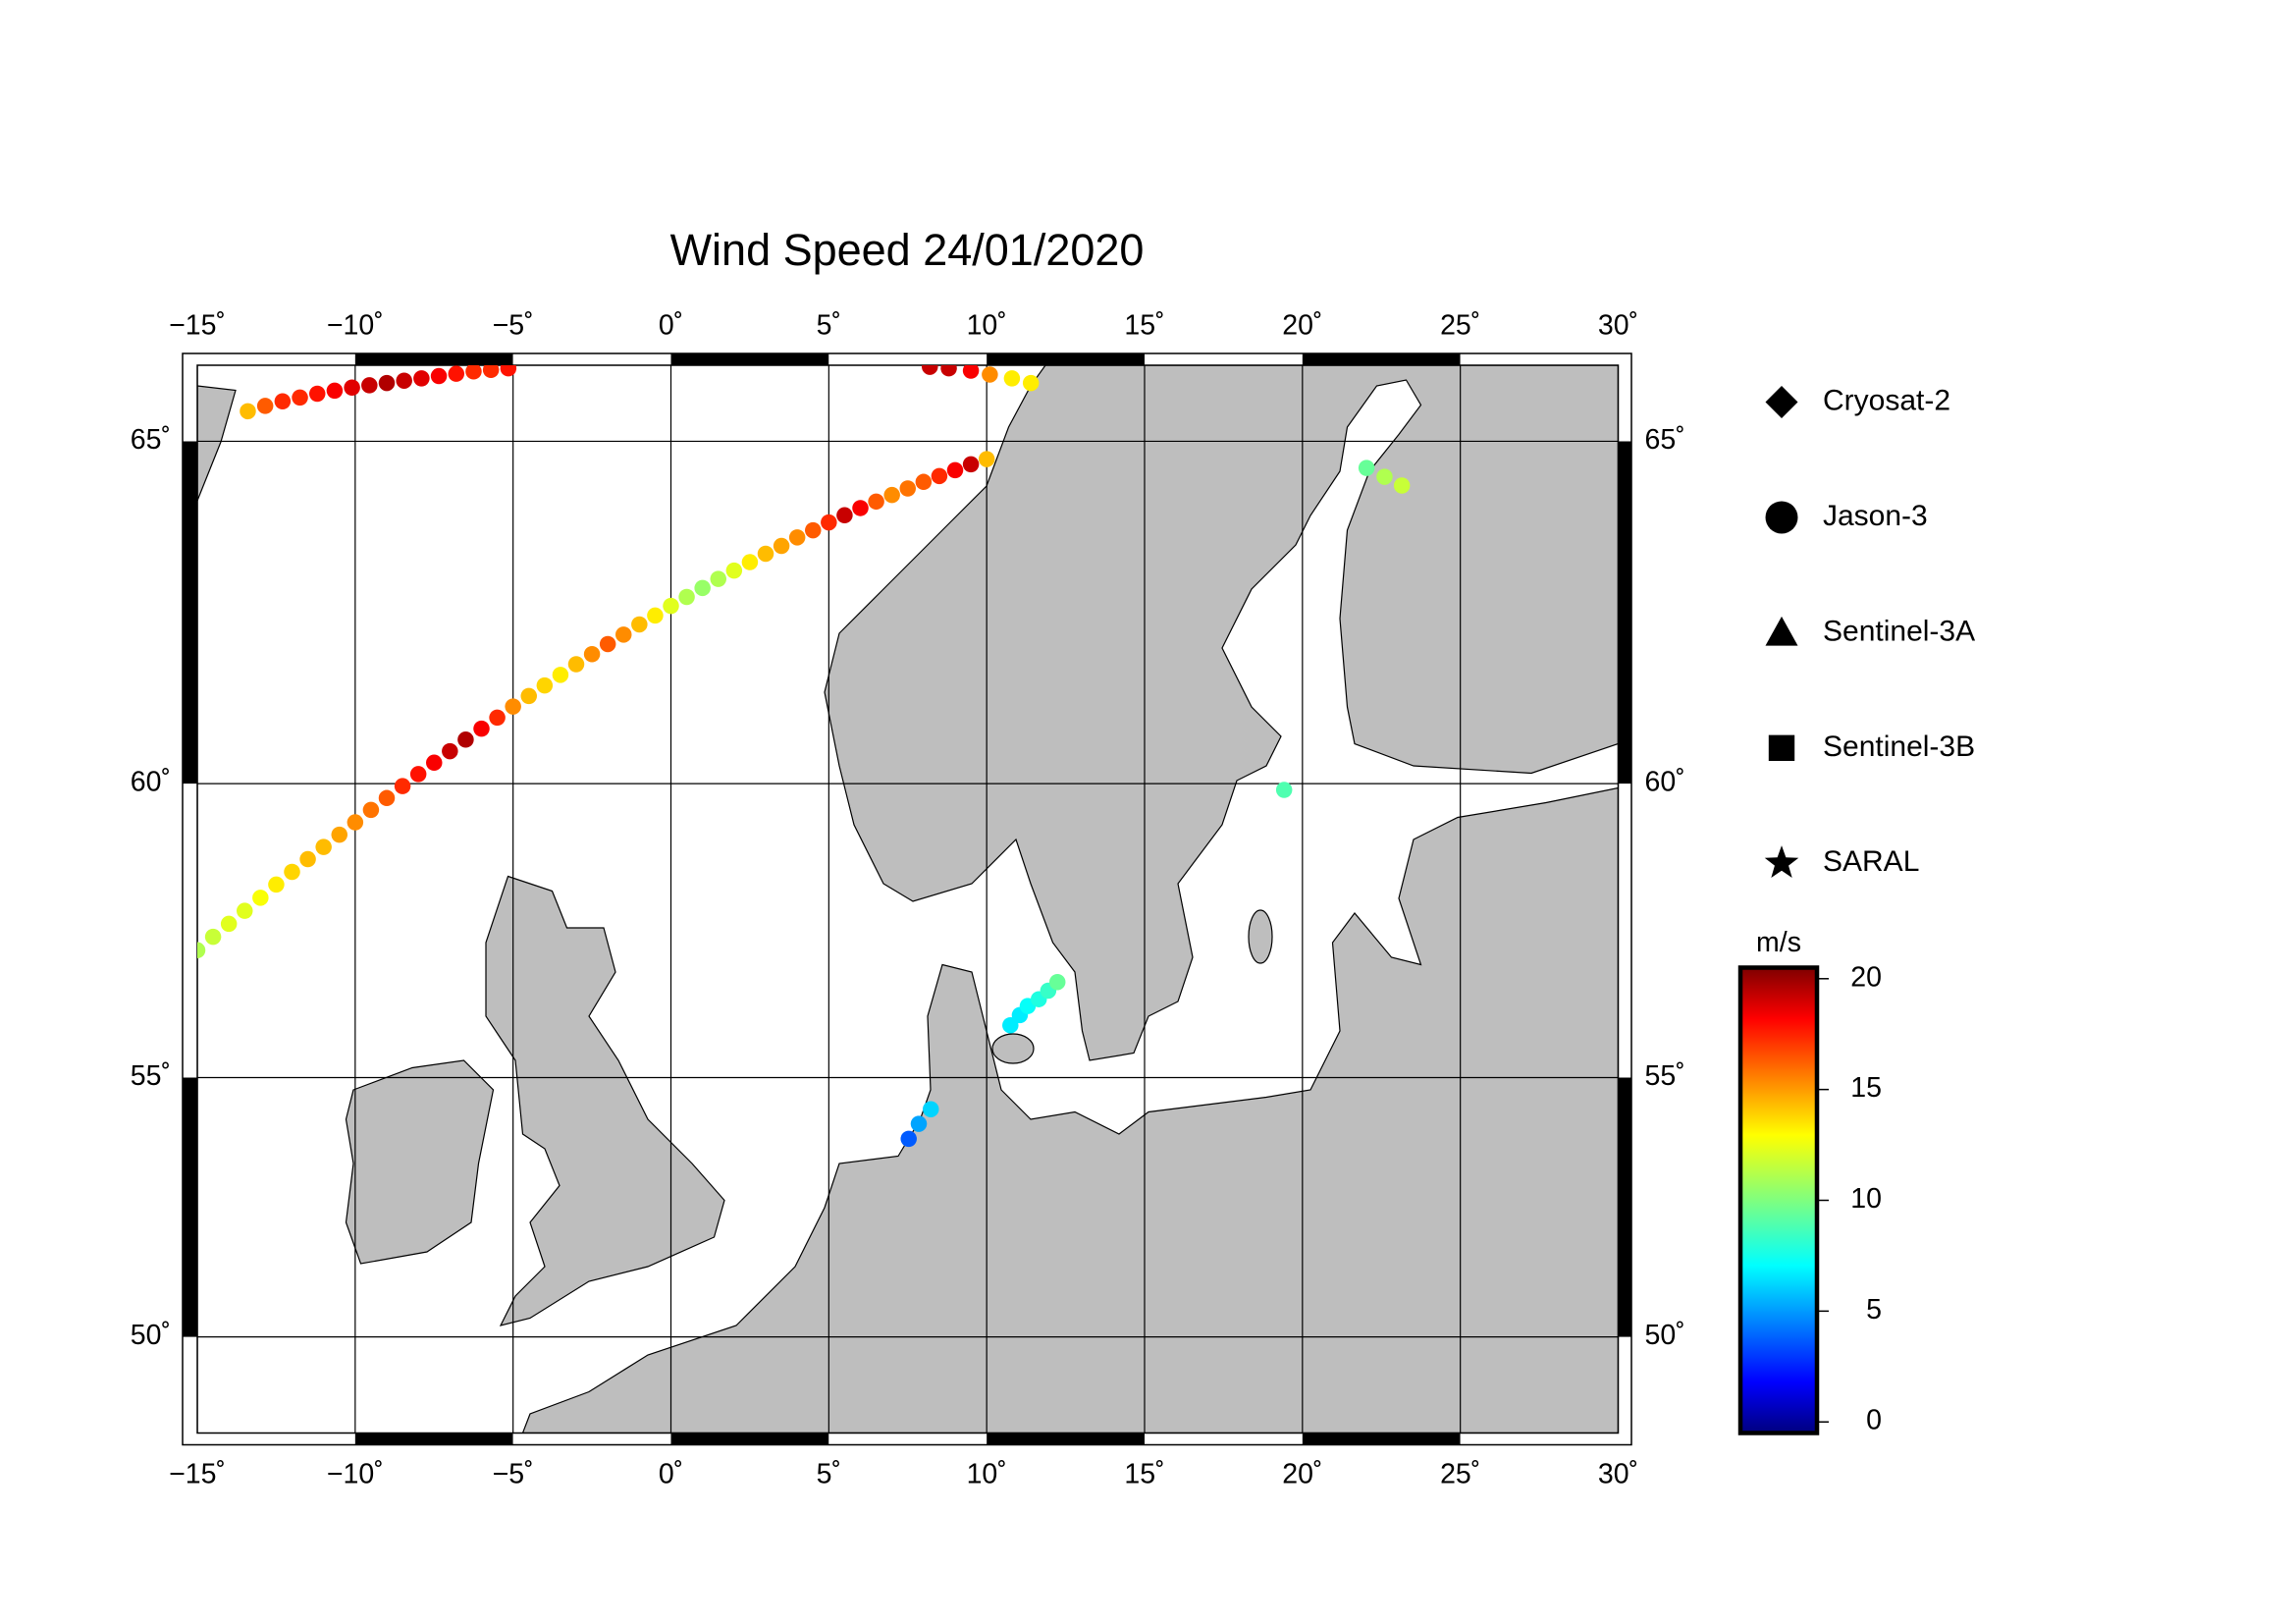  I want to click on x-tick-label: 5˚, so click(829, 326).